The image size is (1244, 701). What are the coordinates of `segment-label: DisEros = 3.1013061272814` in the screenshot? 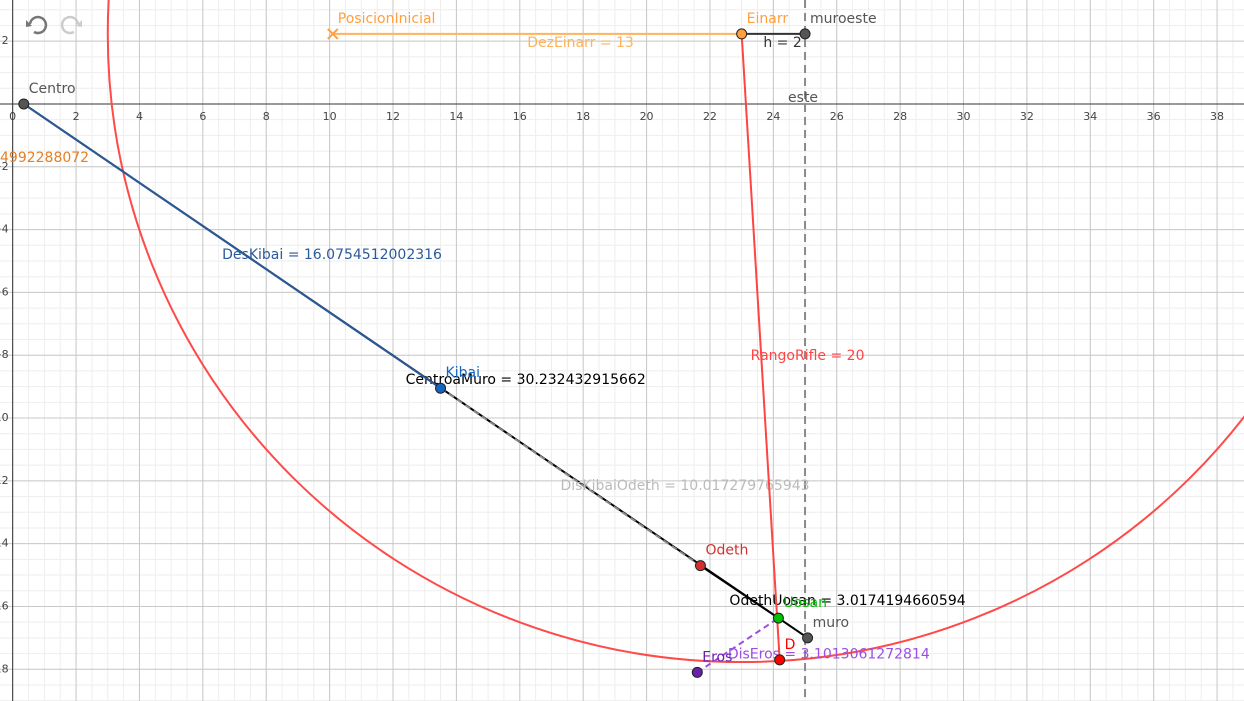 It's located at (829, 654).